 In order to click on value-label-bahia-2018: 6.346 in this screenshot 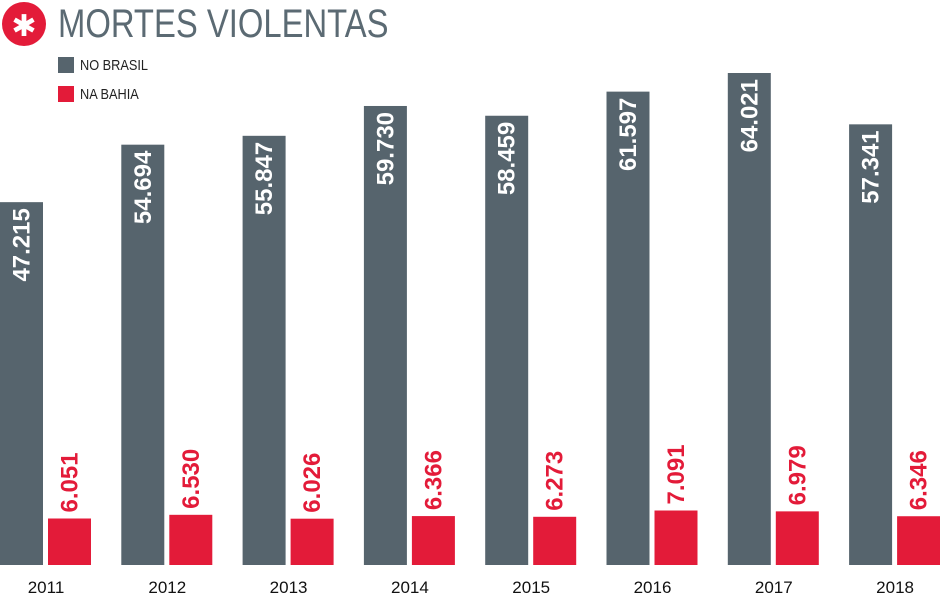, I will do `click(919, 480)`.